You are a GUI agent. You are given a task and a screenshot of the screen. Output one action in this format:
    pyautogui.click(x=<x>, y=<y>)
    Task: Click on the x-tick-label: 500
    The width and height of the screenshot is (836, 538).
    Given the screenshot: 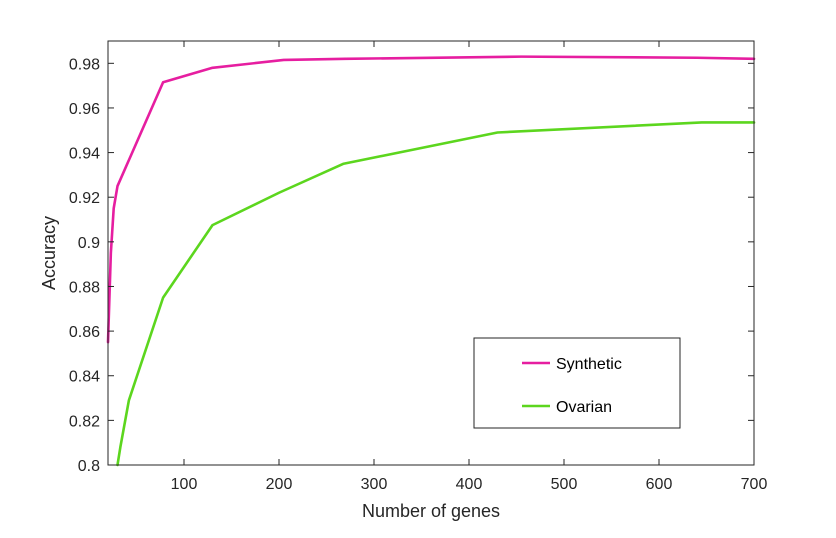 What is the action you would take?
    pyautogui.click(x=564, y=484)
    